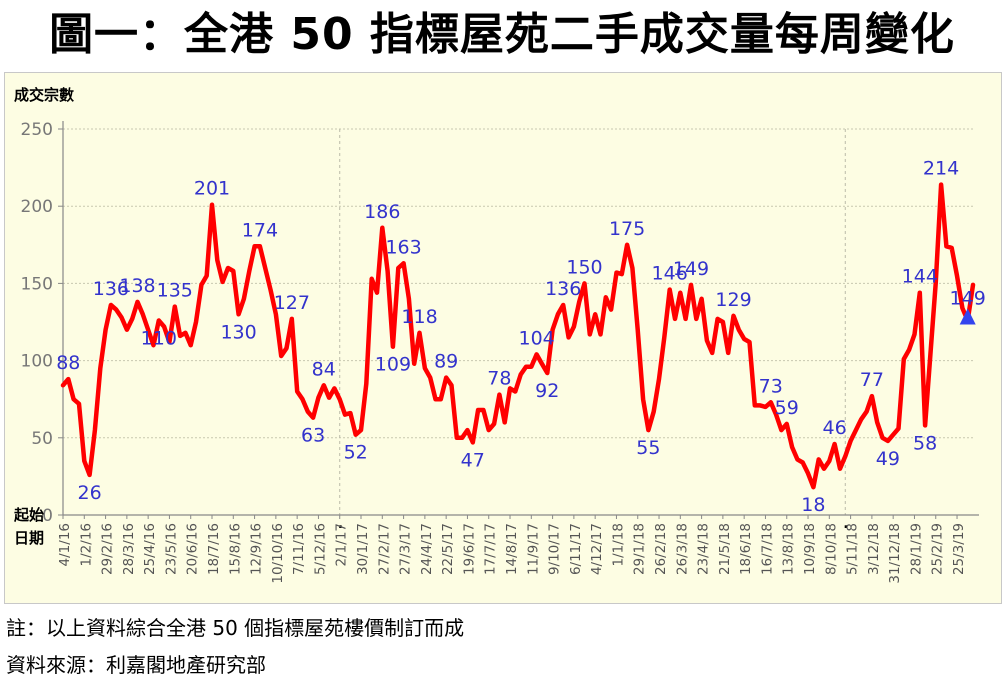 The height and width of the screenshot is (682, 1004). What do you see at coordinates (68, 363) in the screenshot?
I see `data-label: 88` at bounding box center [68, 363].